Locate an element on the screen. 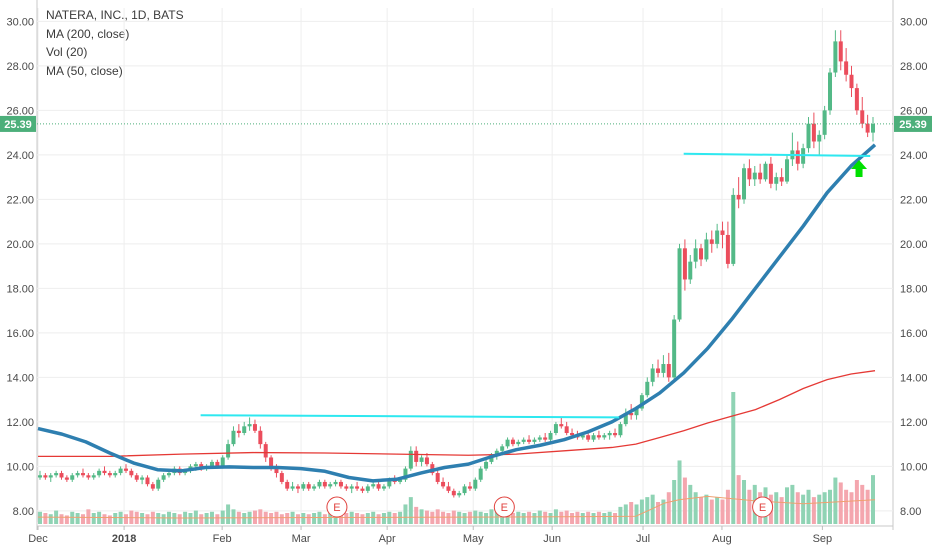 This screenshot has width=932, height=550. x-tick-label: Feb is located at coordinates (222, 539).